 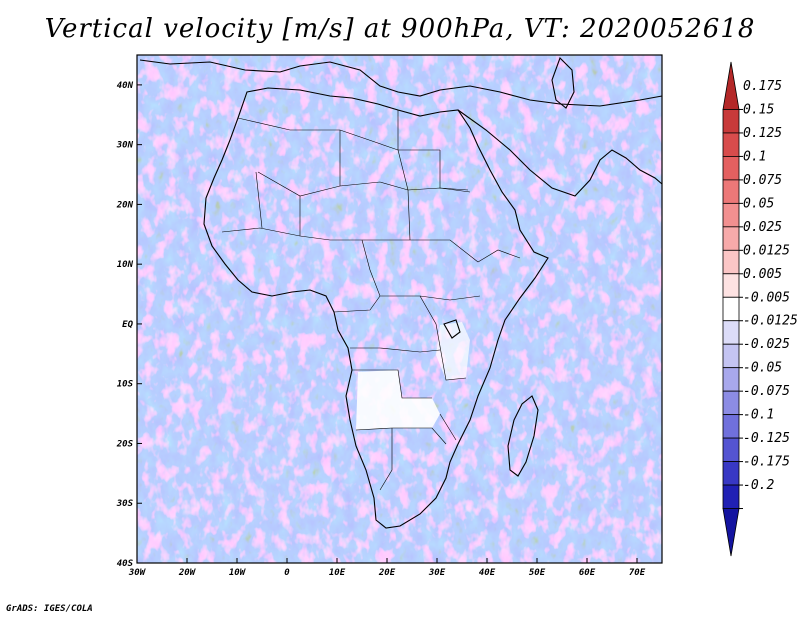 I want to click on lon-tick-label: 30E, so click(x=437, y=573).